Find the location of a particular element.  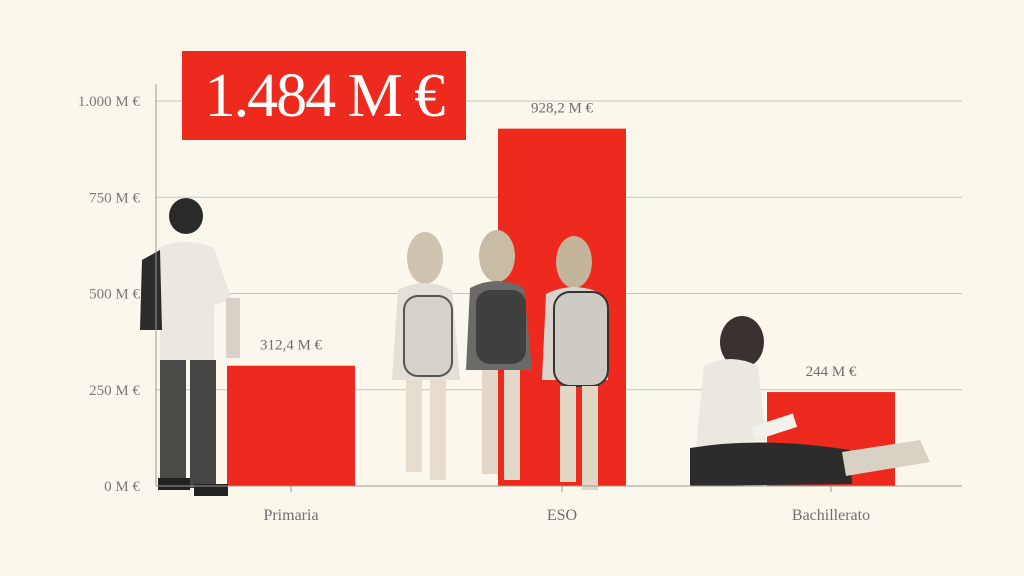

x-tick-label: Primaria is located at coordinates (290, 515).